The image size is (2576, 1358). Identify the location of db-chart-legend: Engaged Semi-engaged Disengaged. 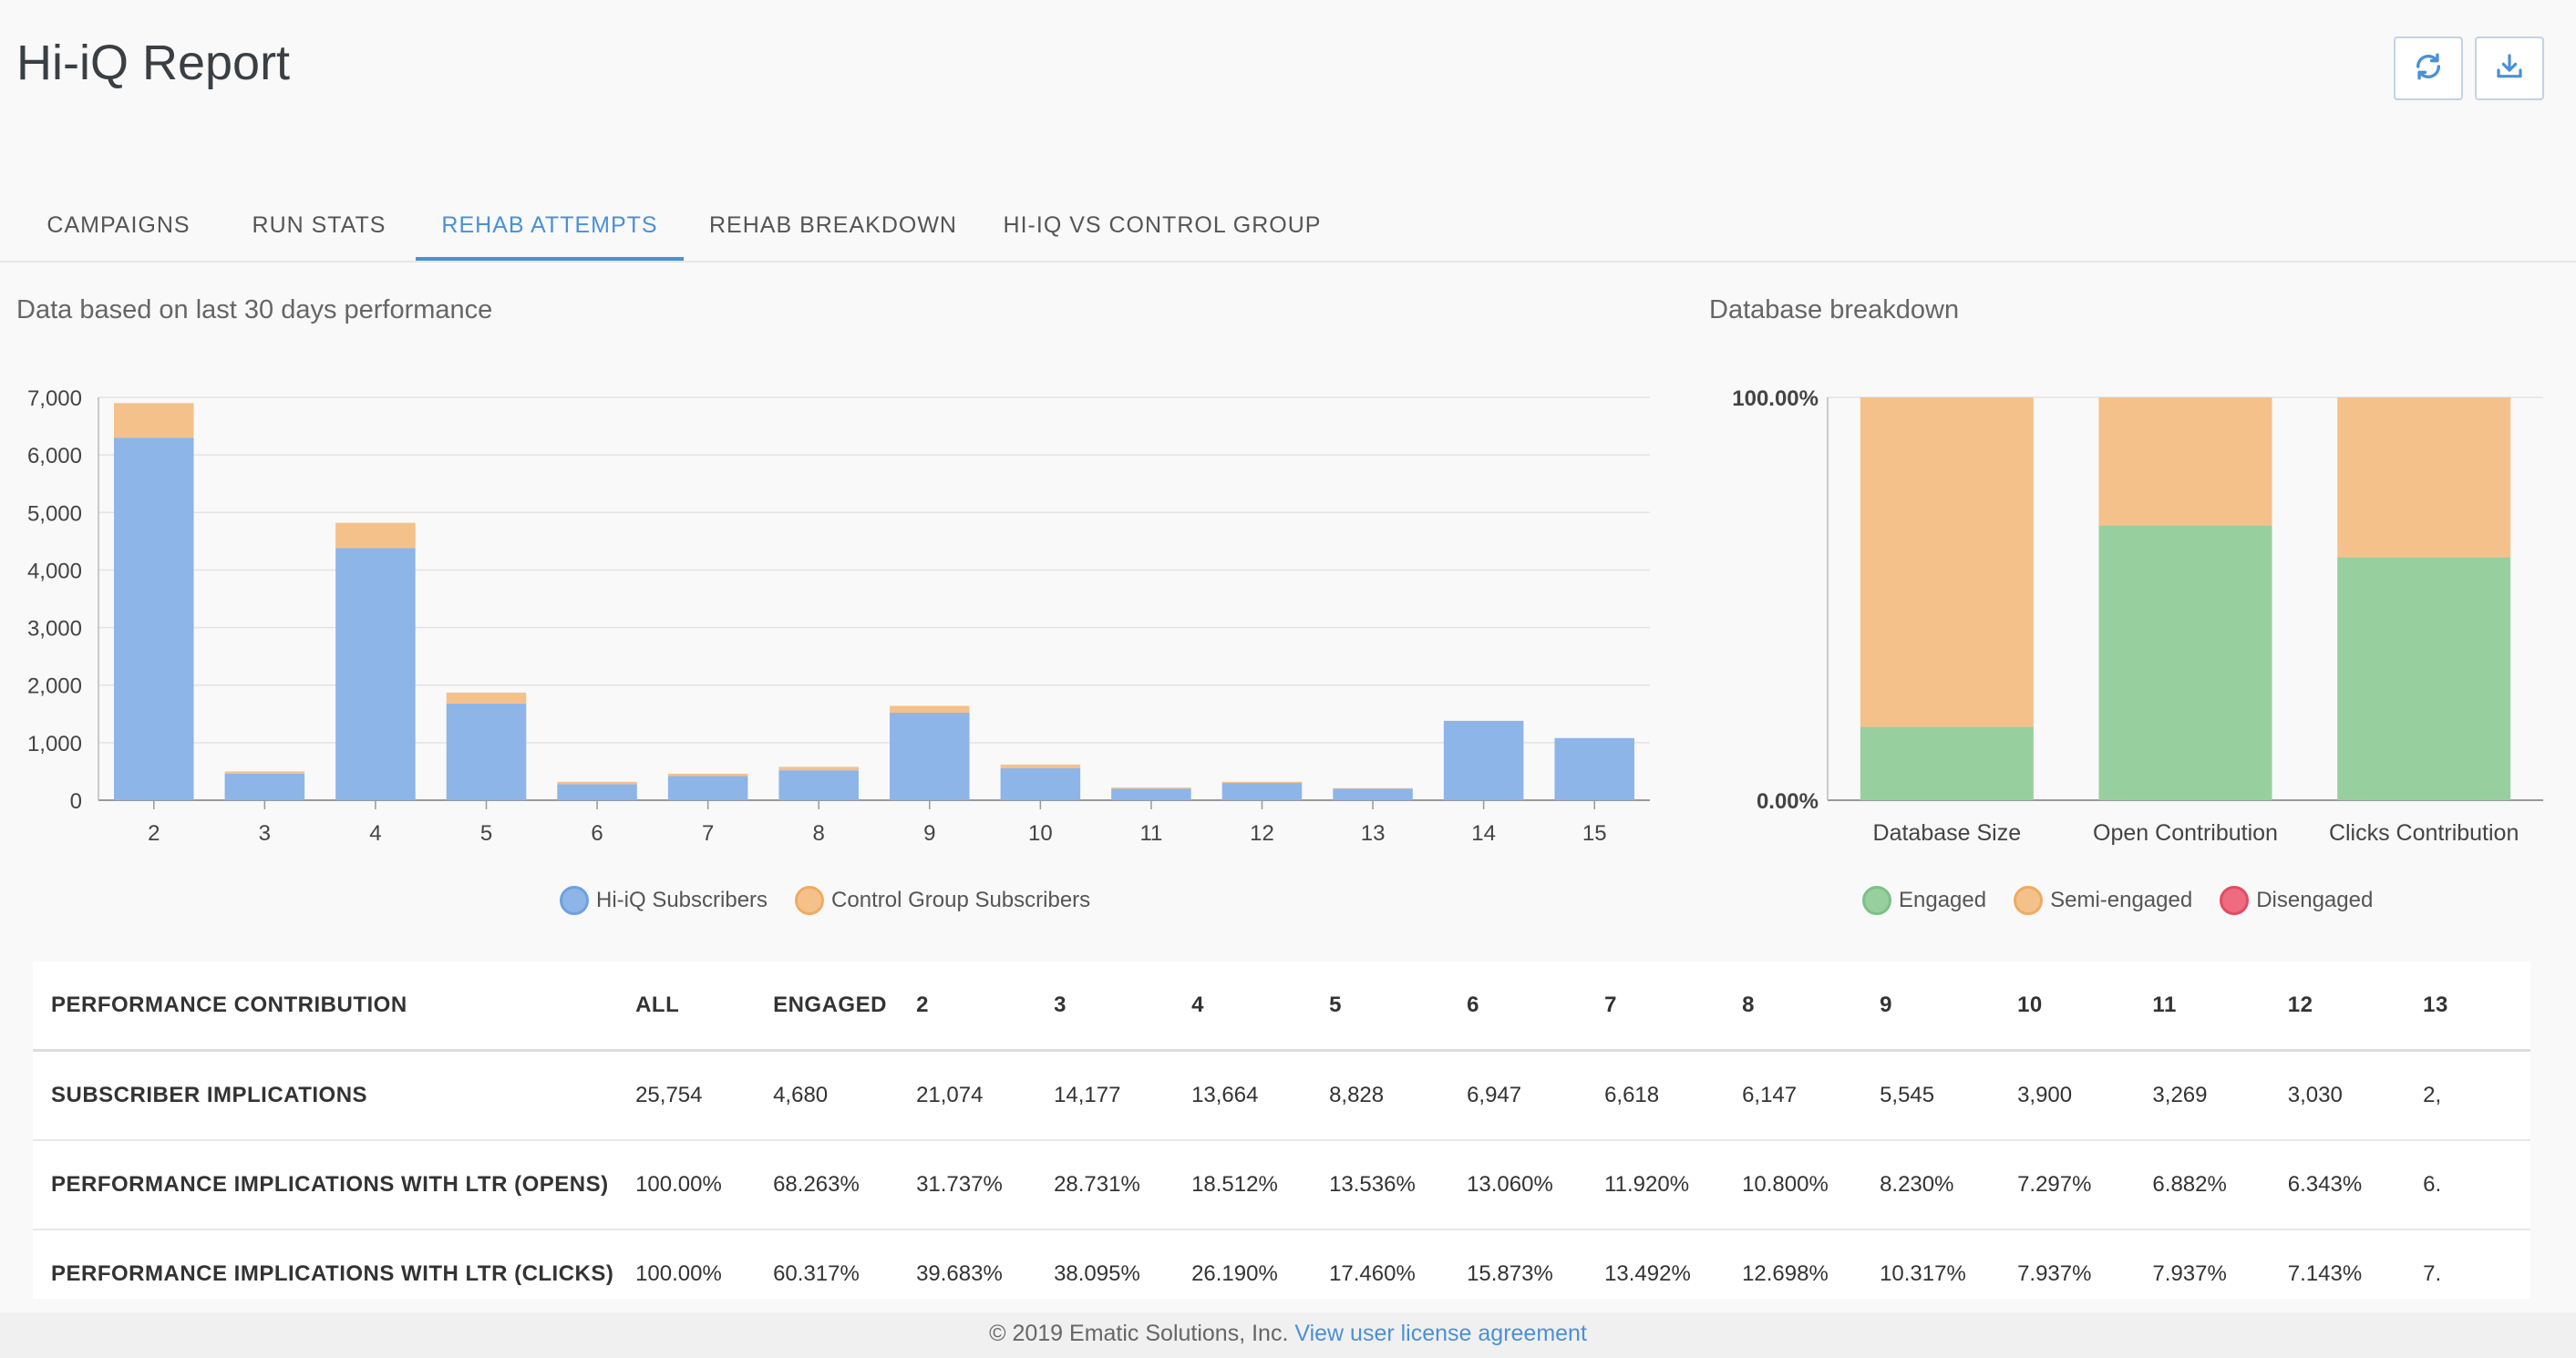
(2131, 901).